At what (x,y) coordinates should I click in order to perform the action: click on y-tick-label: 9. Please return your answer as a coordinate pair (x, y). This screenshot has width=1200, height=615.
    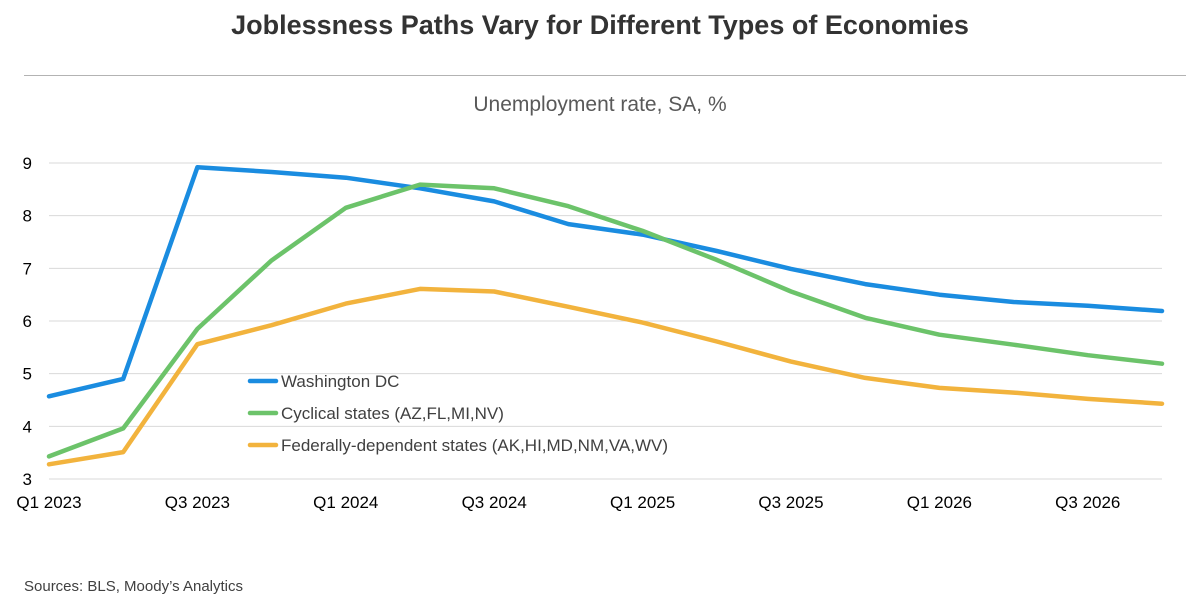
    Looking at the image, I should click on (27, 163).